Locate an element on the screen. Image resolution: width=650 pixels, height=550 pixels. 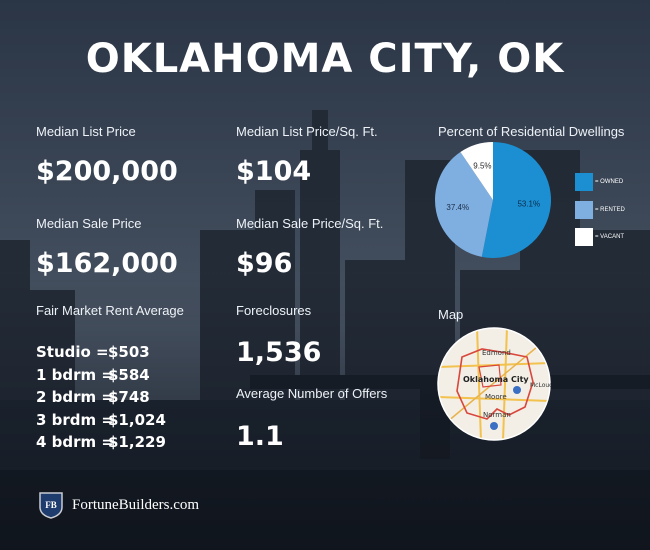
median-sale-price-sqft-label: Median Sale Price/Sq. Ft. is located at coordinates (310, 223).